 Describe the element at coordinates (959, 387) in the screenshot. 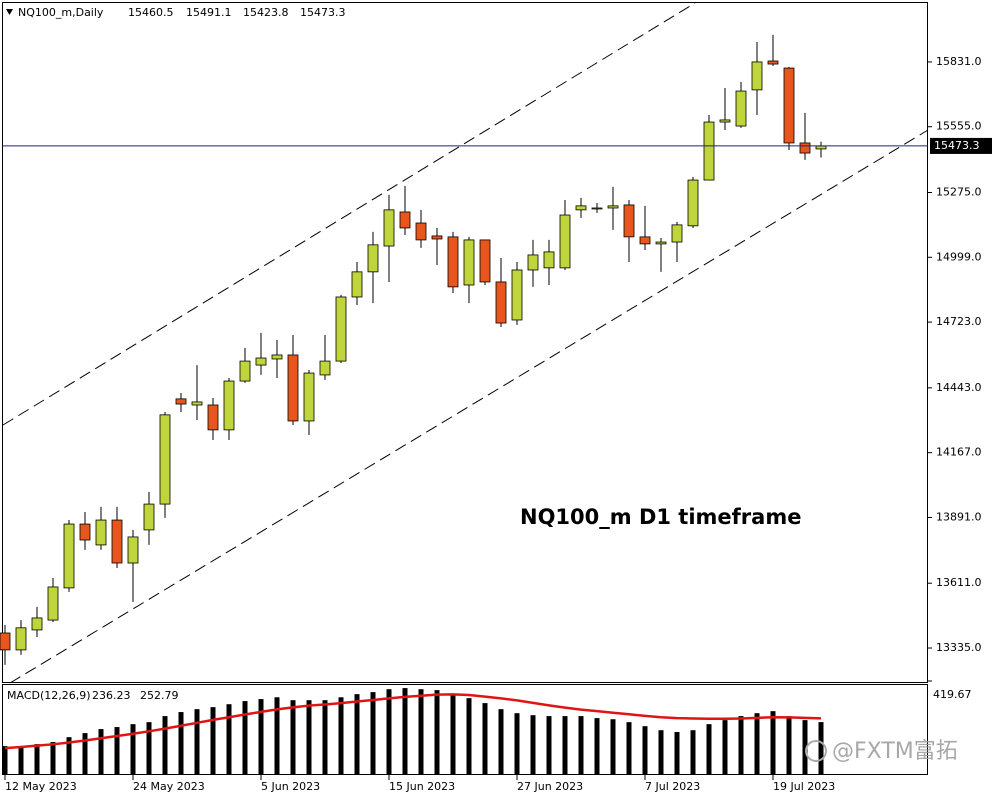

I see `y-tick-label: 14443.0` at that location.